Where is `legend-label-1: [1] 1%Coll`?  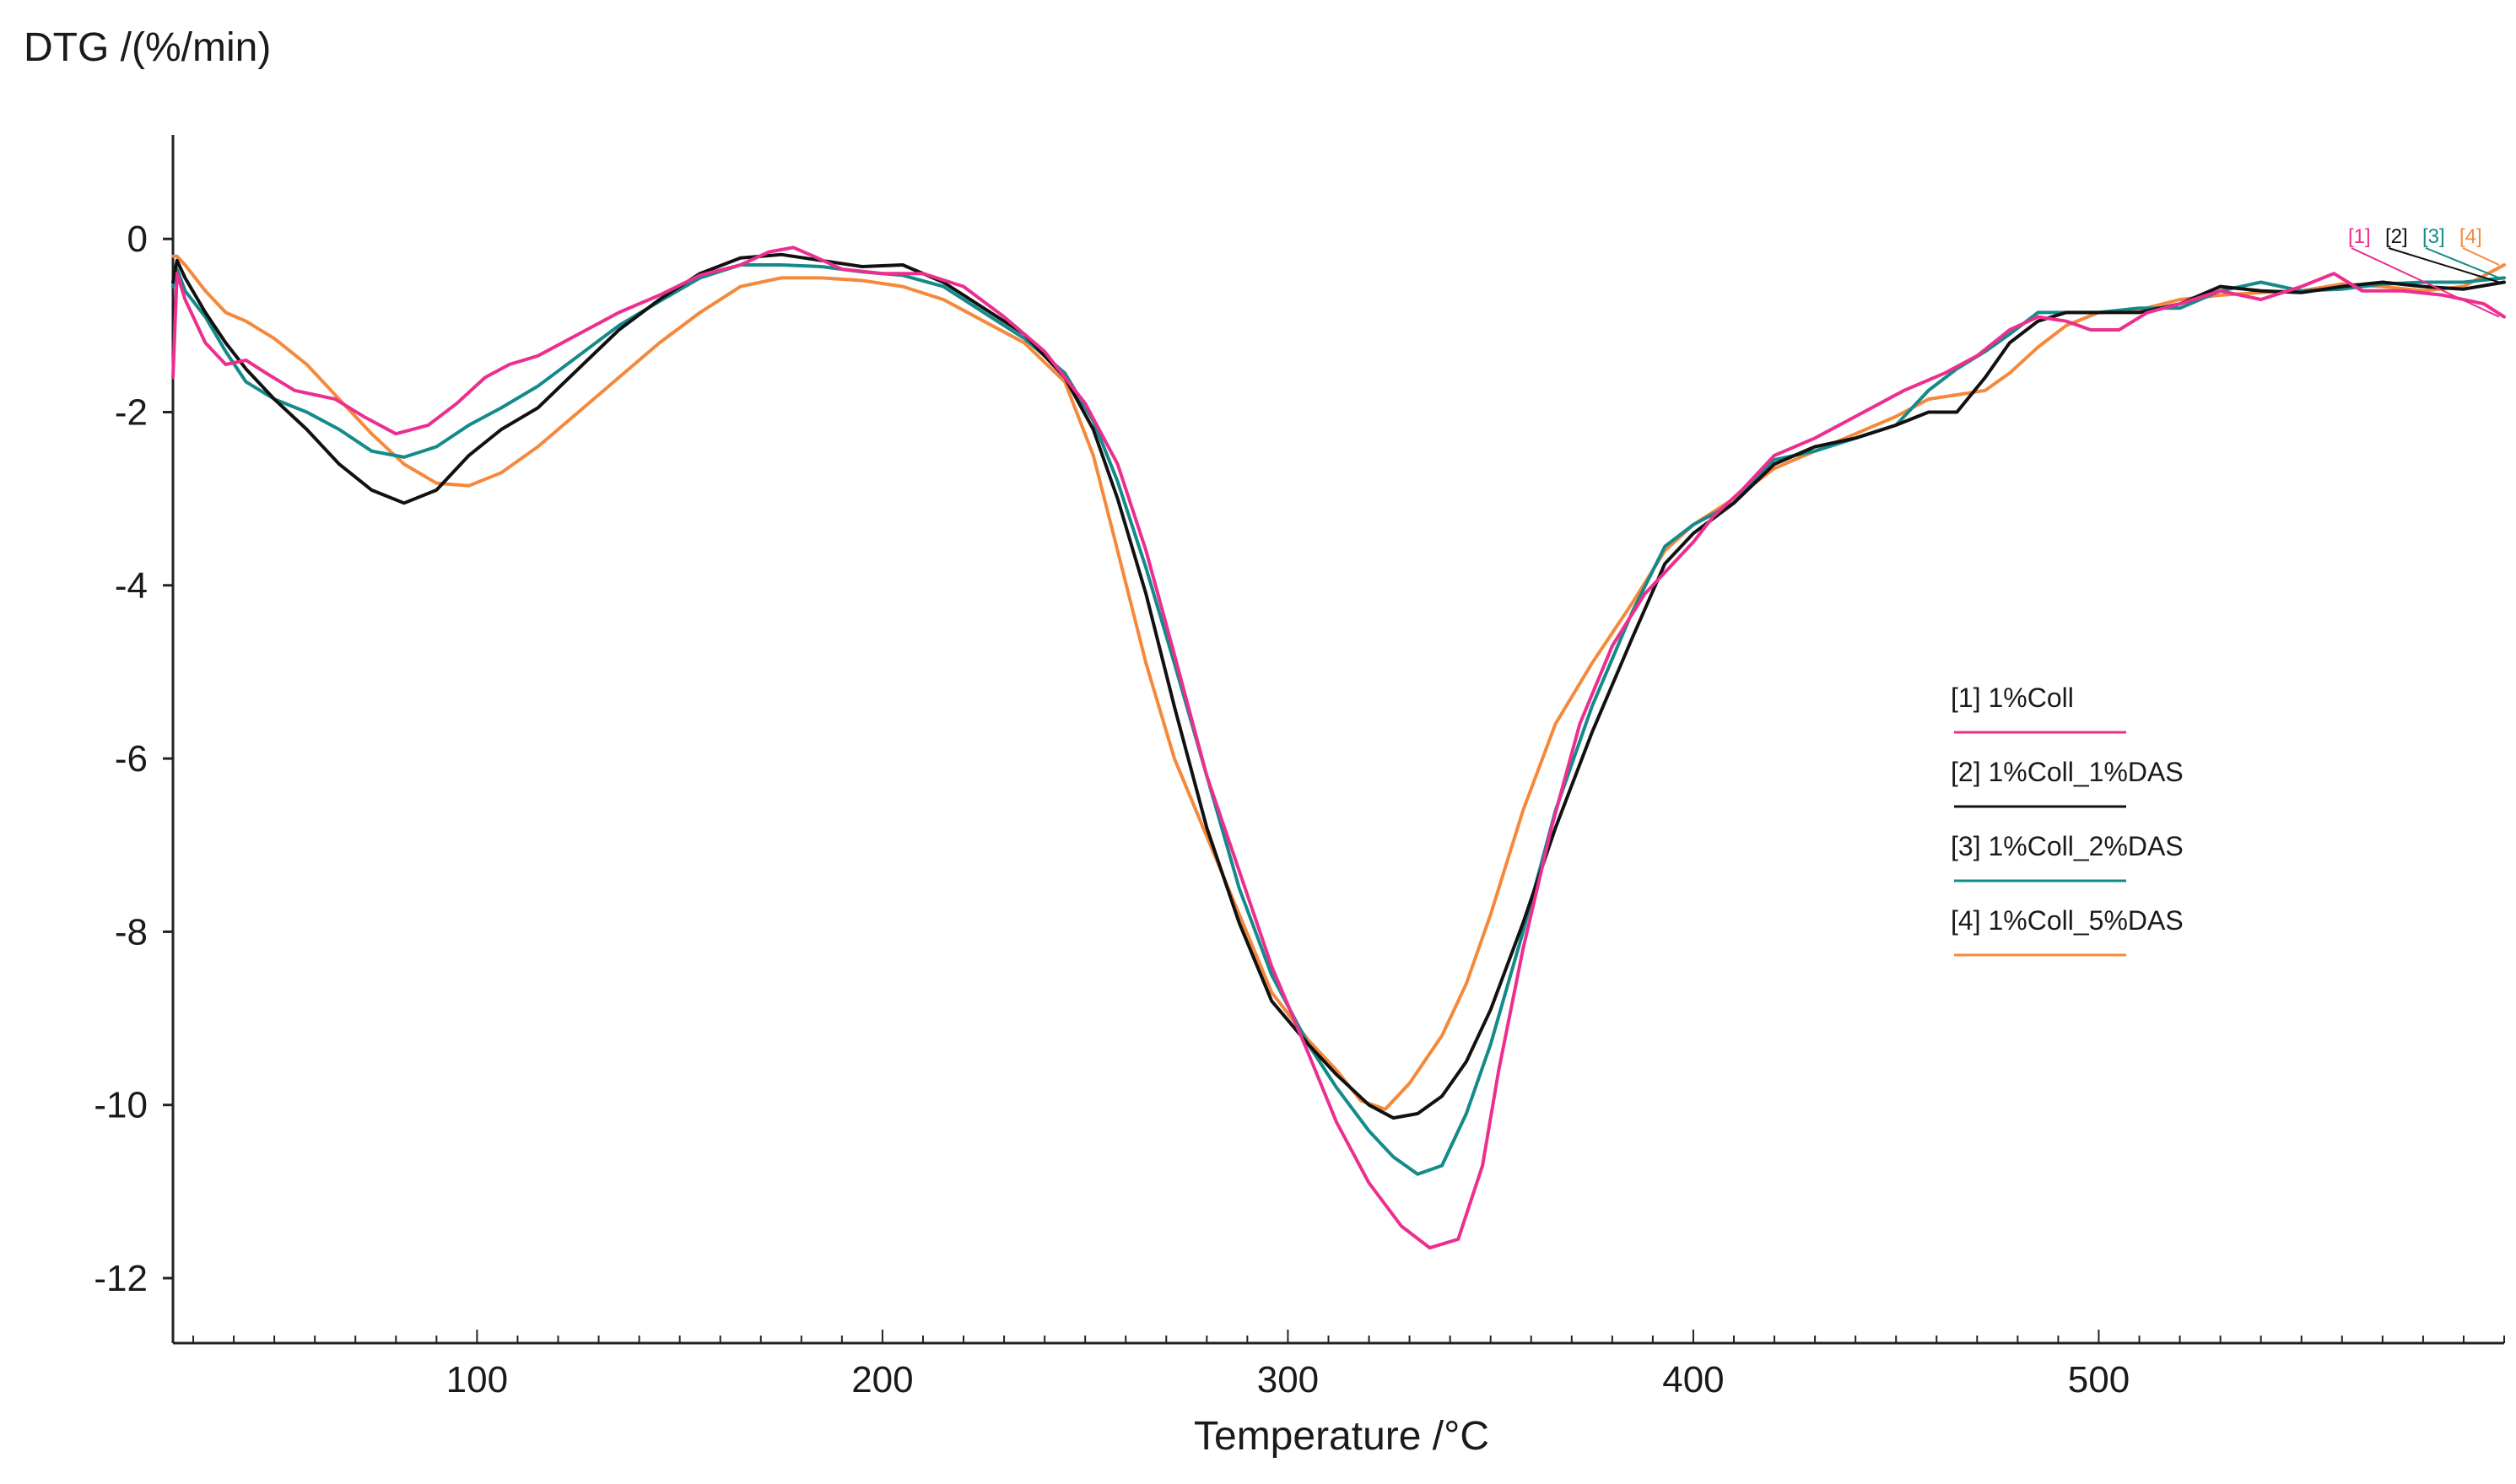
legend-label-1: [1] 1%Coll is located at coordinates (2012, 698).